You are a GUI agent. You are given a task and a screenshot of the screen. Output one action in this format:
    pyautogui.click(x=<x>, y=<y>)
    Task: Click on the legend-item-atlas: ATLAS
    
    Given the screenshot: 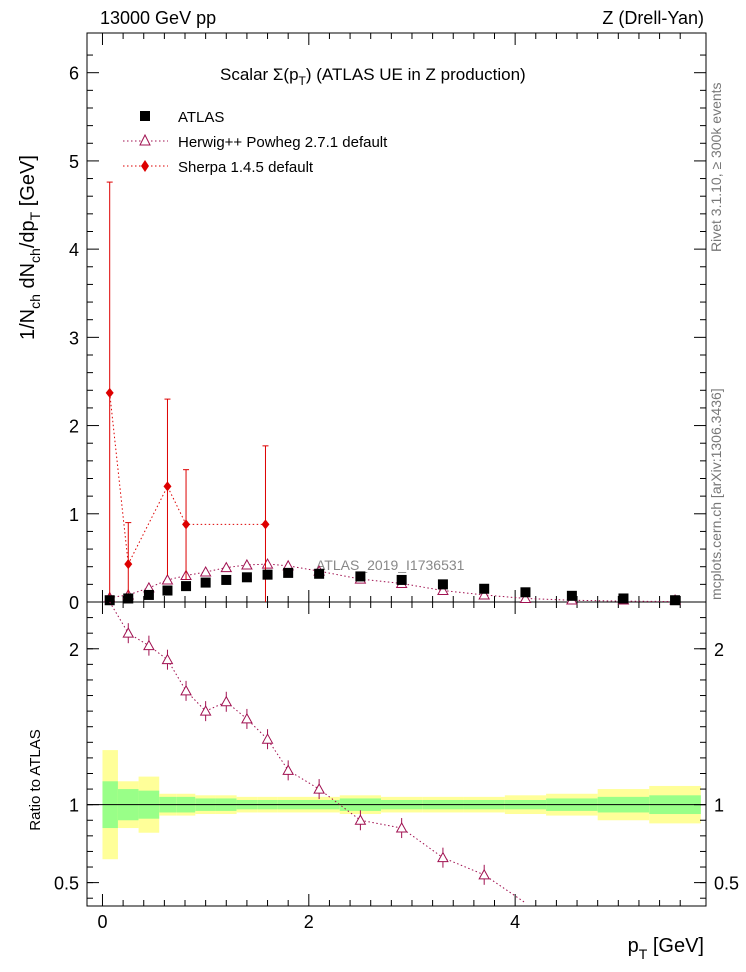 What is the action you would take?
    pyautogui.click(x=182, y=117)
    